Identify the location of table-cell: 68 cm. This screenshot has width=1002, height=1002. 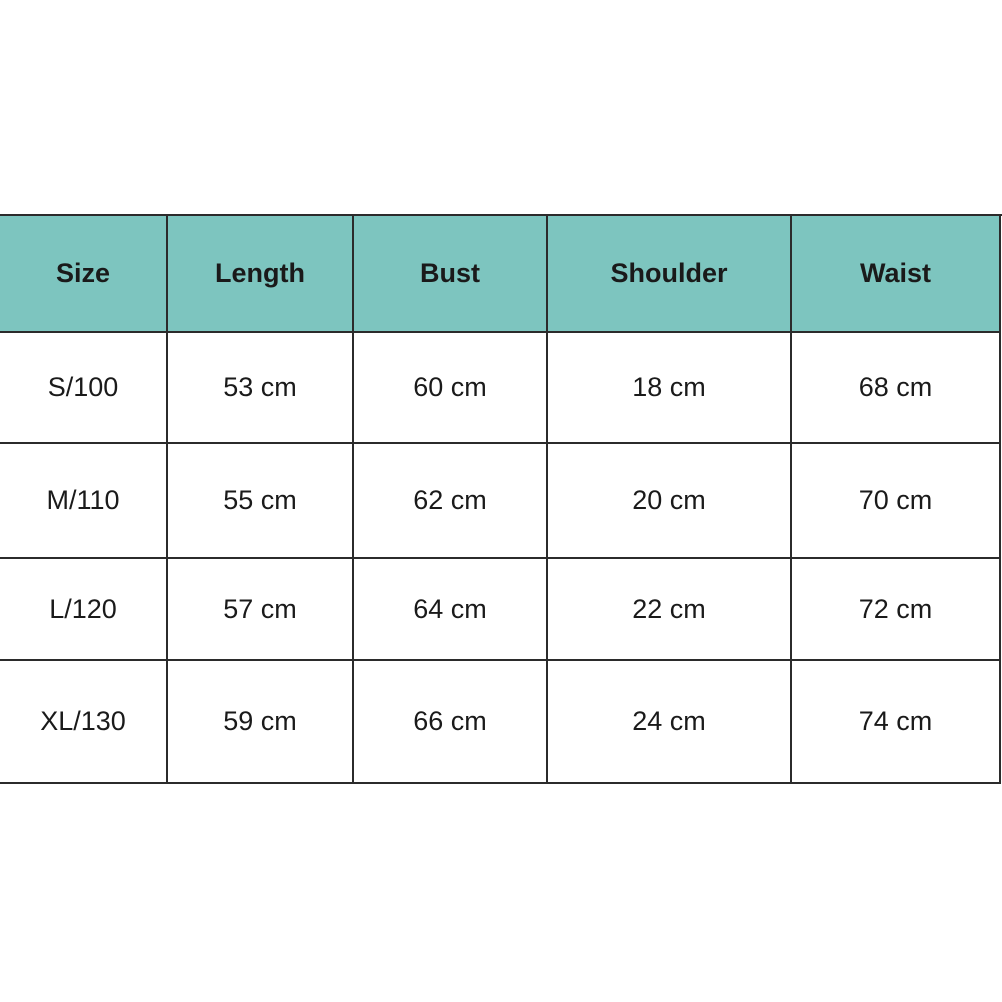
(896, 388).